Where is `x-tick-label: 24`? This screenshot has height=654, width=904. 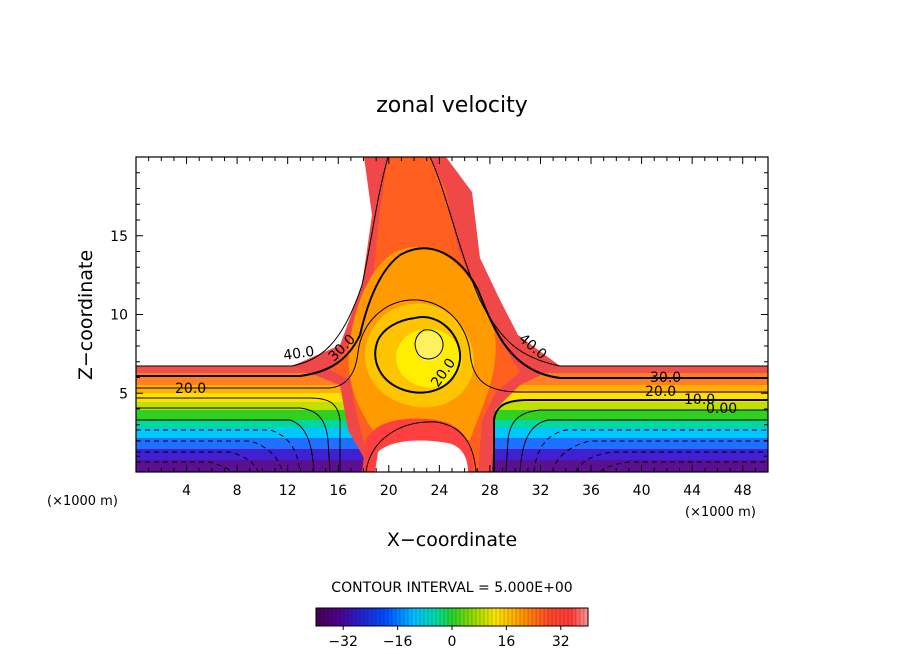
x-tick-label: 24 is located at coordinates (439, 491).